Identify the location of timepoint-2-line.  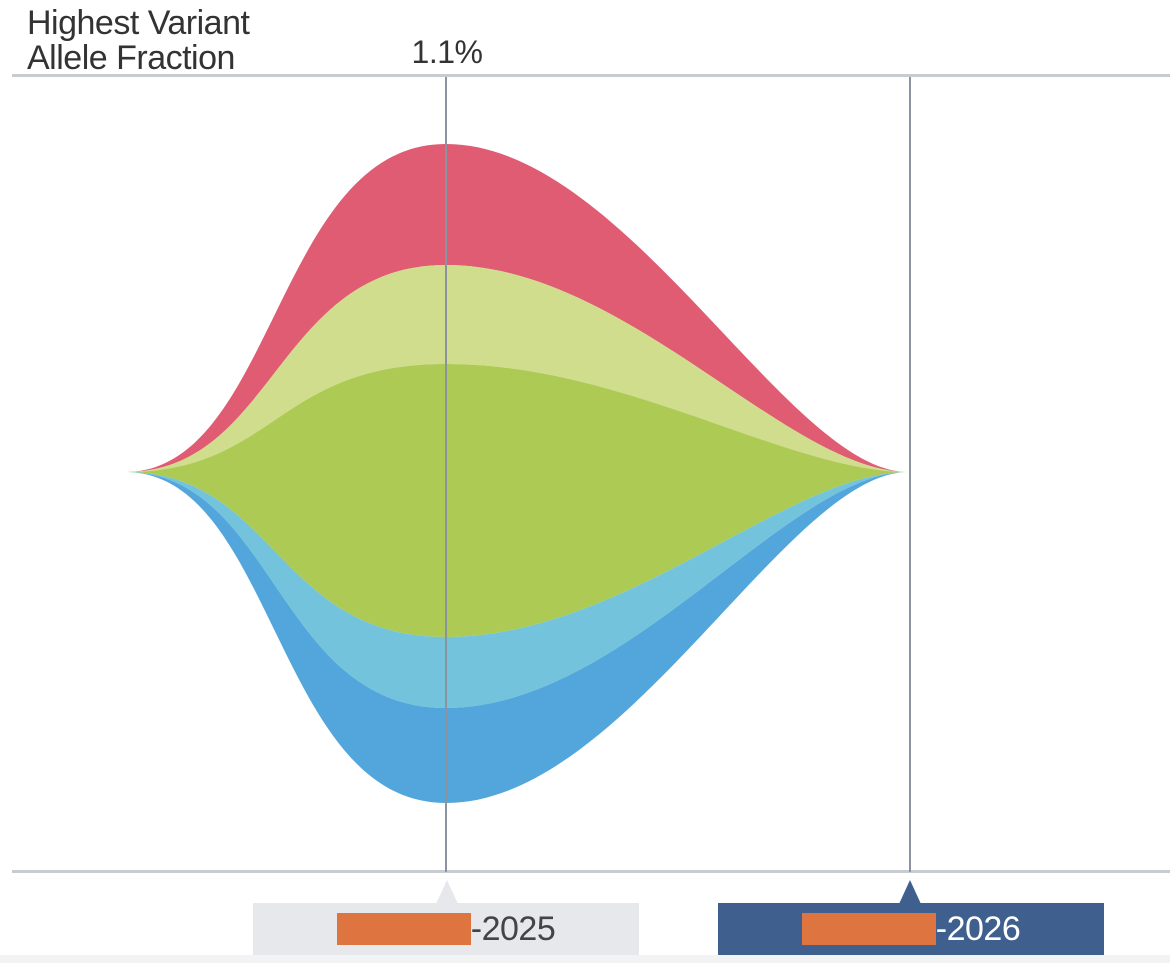
(910, 474).